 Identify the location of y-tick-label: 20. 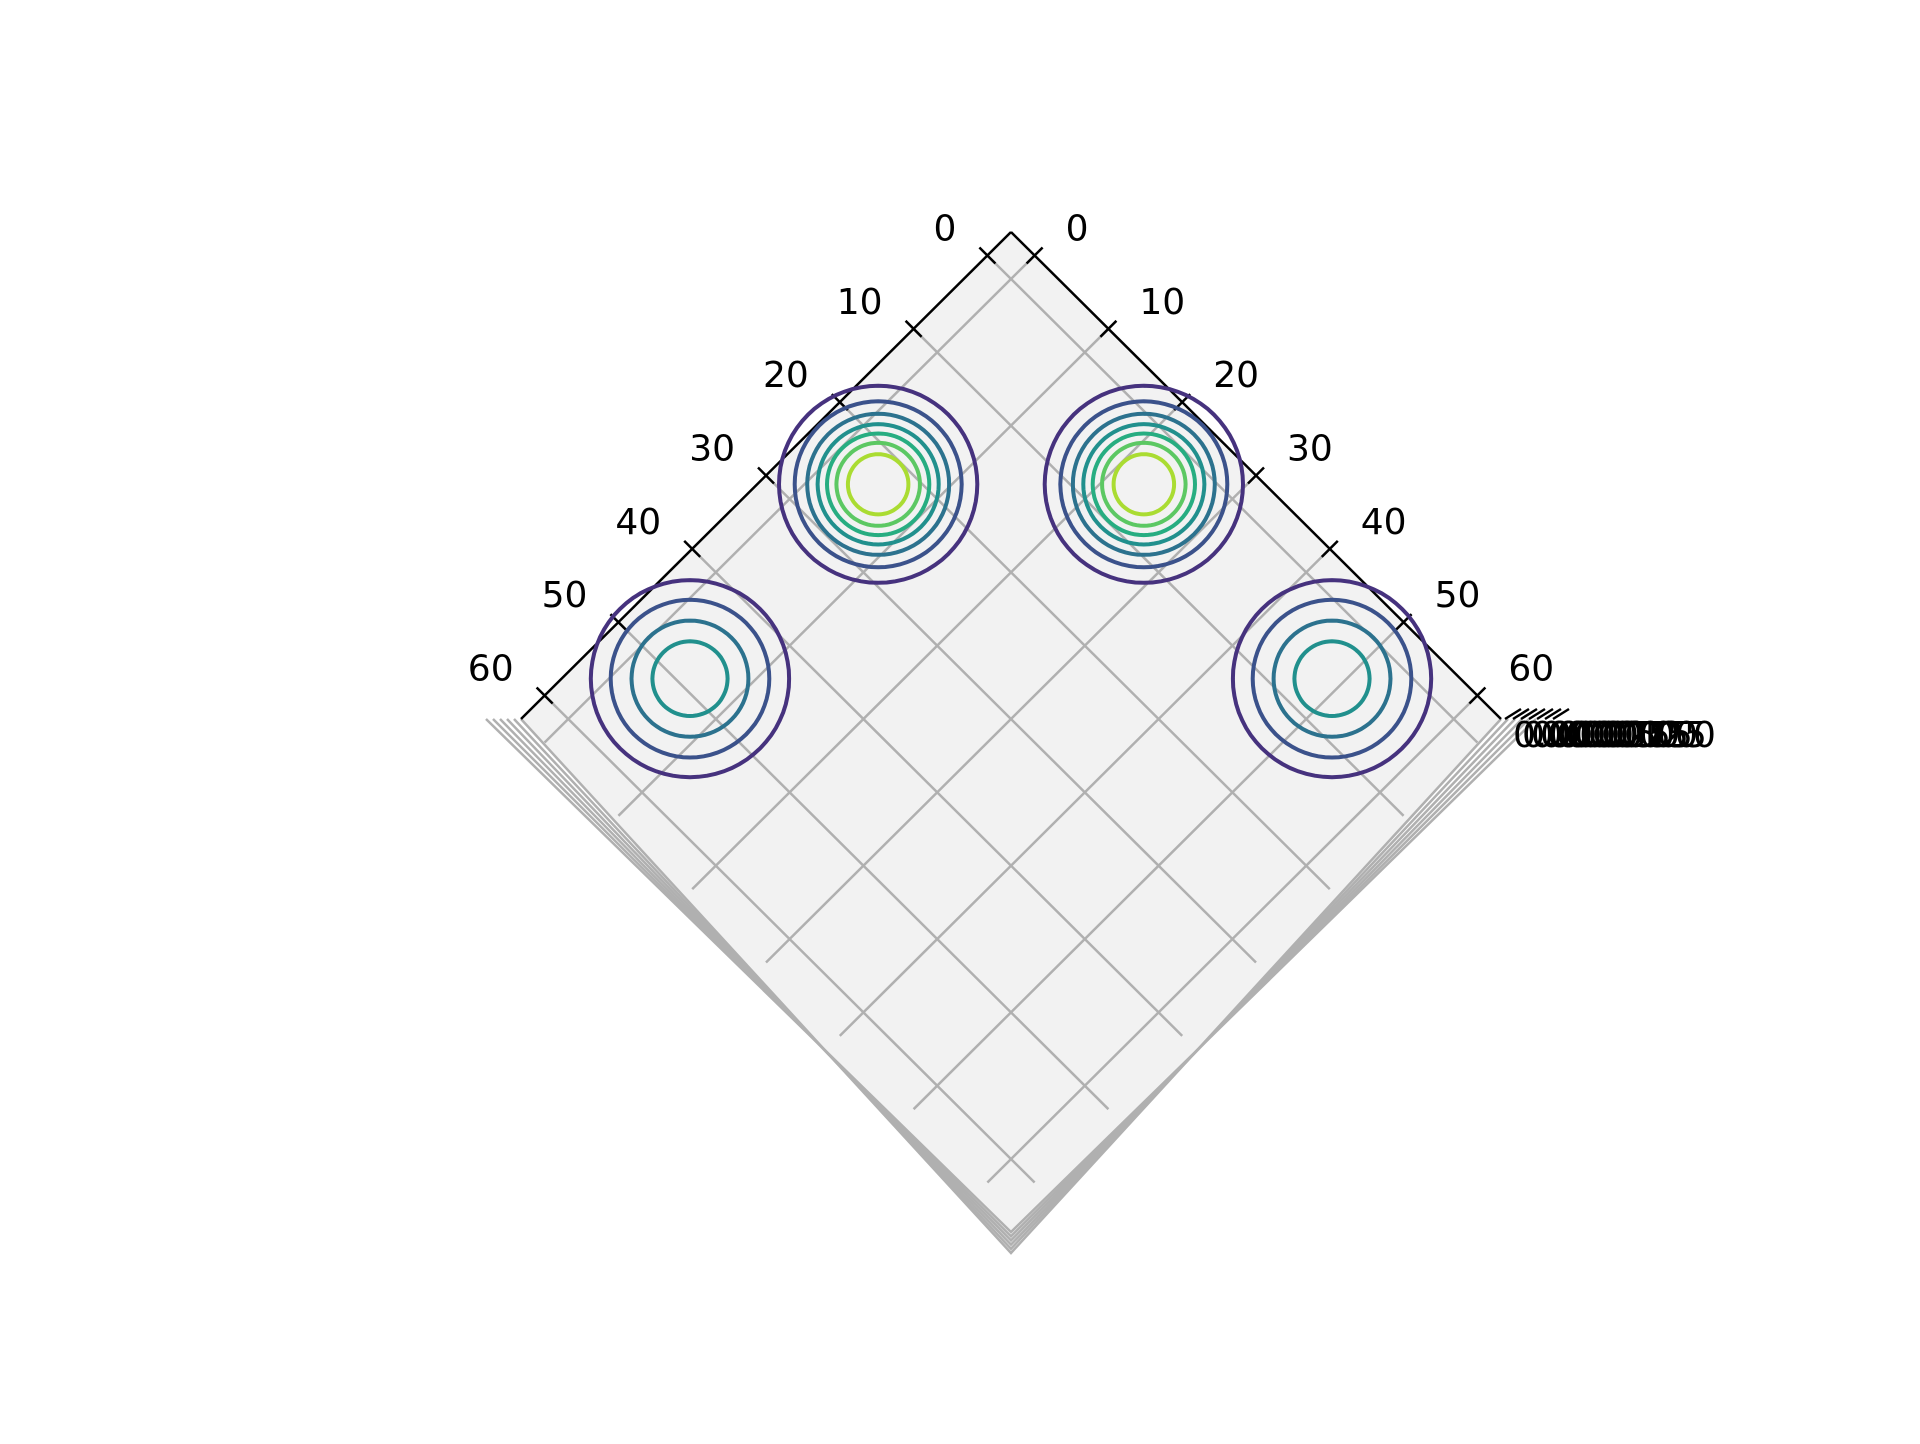
(1236, 375).